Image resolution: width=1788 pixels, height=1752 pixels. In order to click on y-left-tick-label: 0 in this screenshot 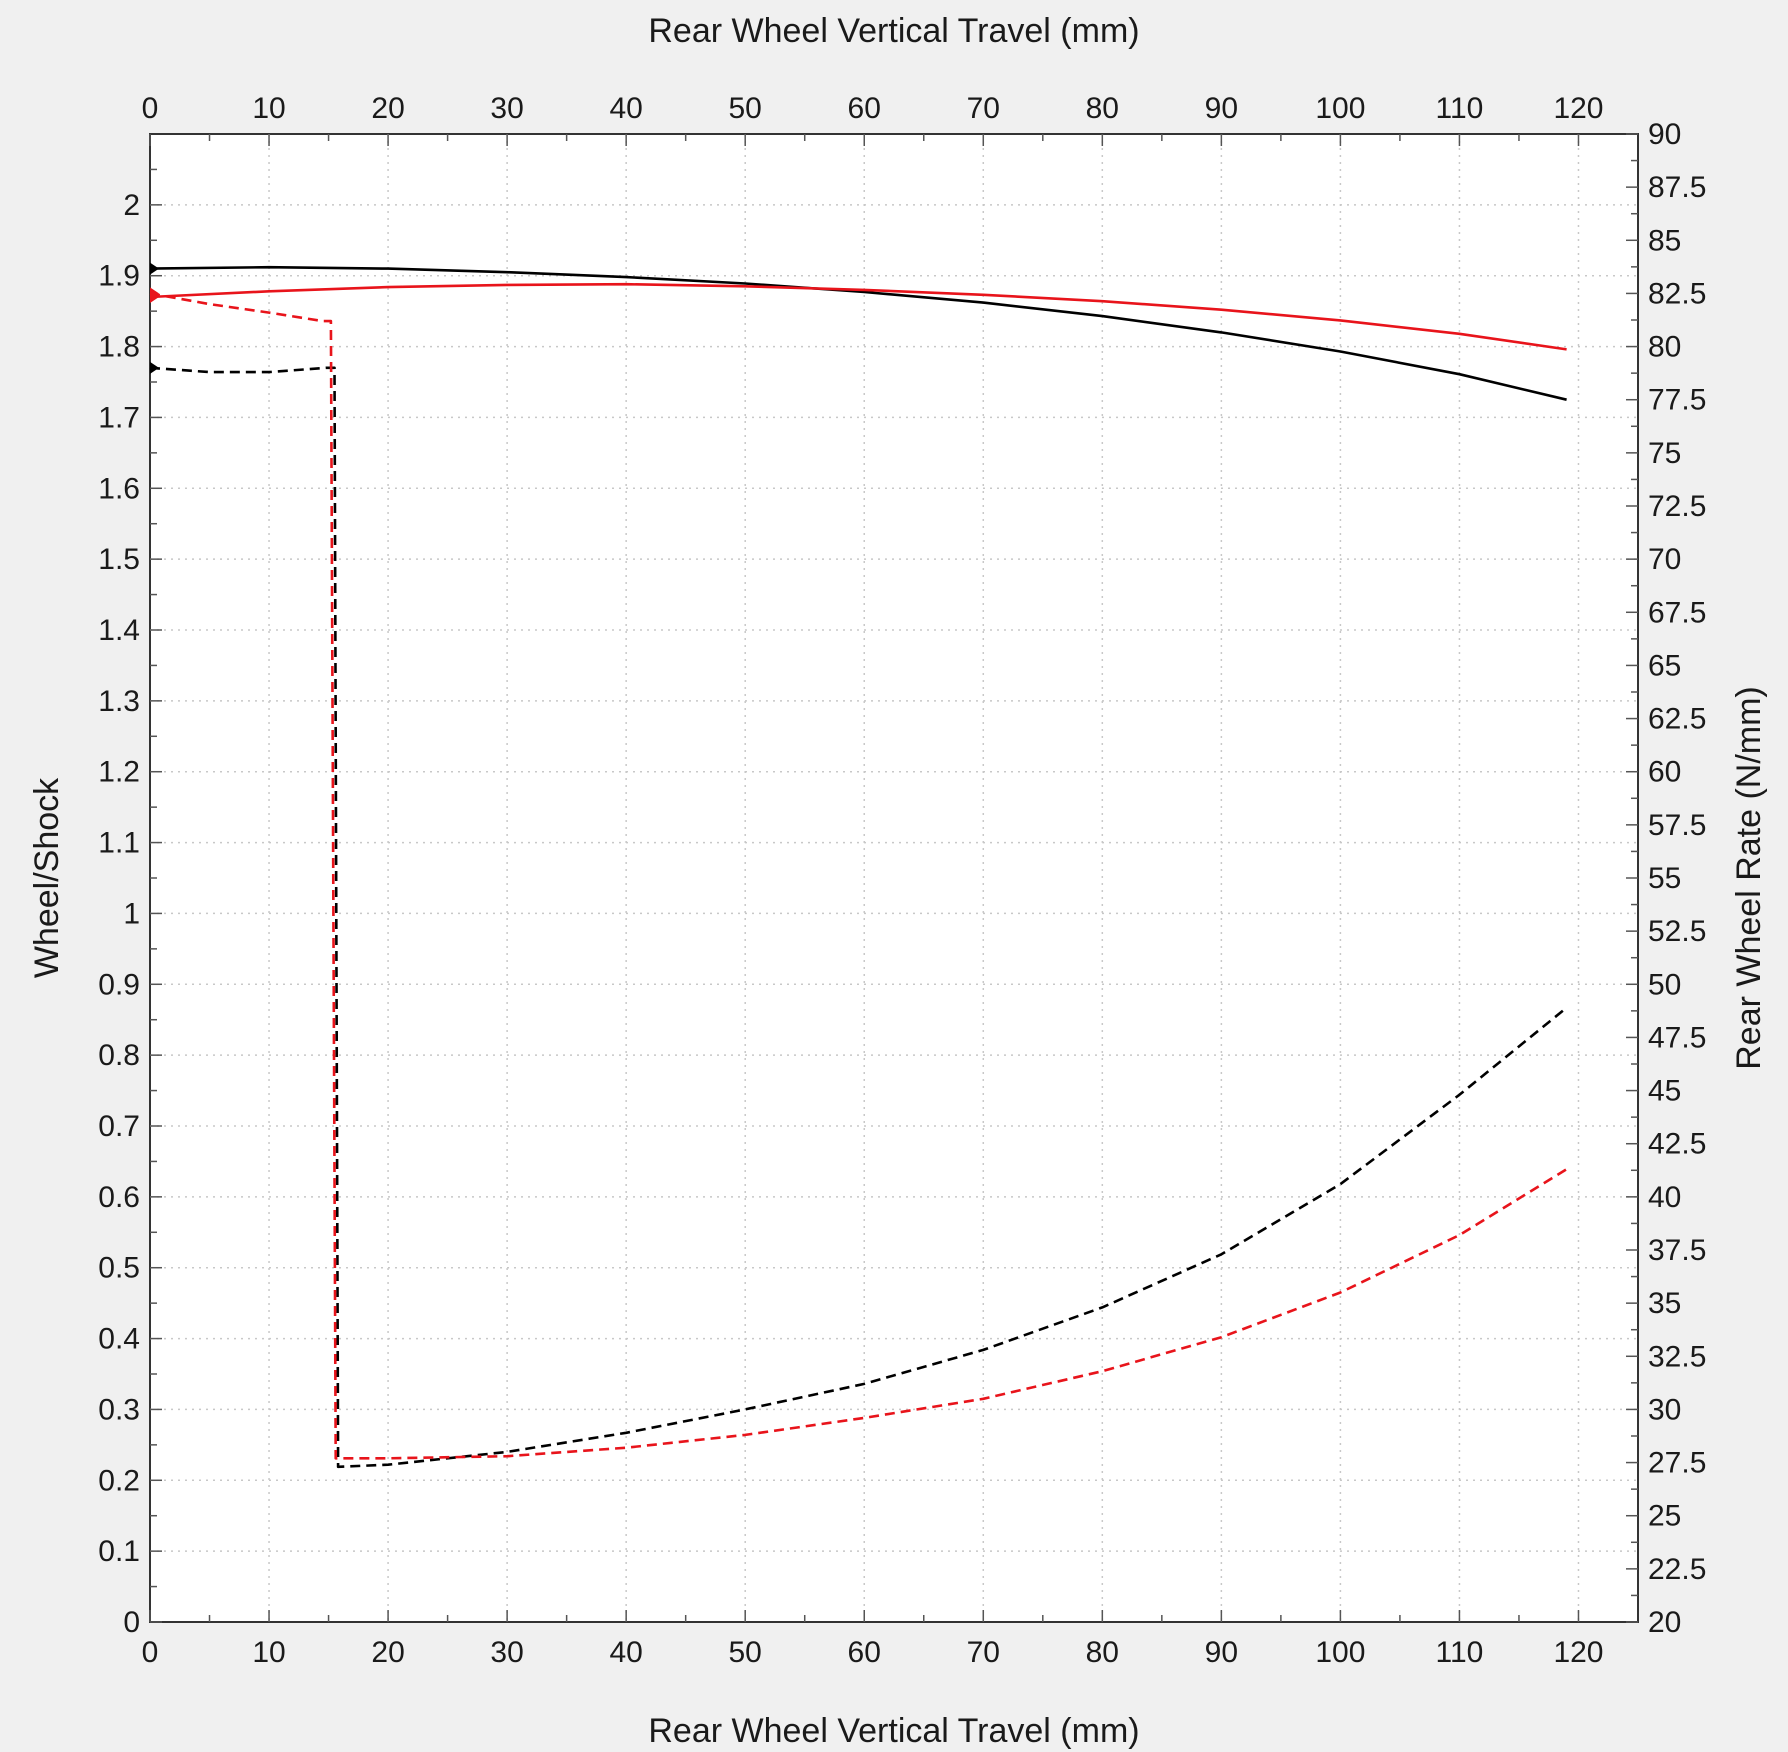, I will do `click(131, 1622)`.